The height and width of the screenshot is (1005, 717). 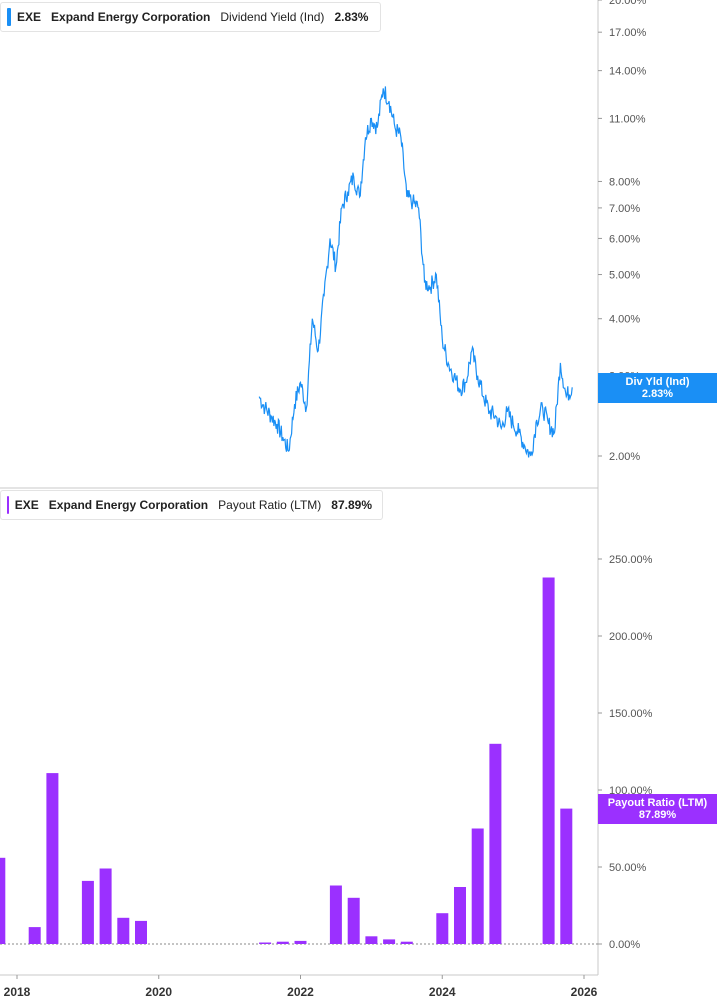 I want to click on top-legend-metric: Dividend Yield (Ind), so click(x=272, y=17).